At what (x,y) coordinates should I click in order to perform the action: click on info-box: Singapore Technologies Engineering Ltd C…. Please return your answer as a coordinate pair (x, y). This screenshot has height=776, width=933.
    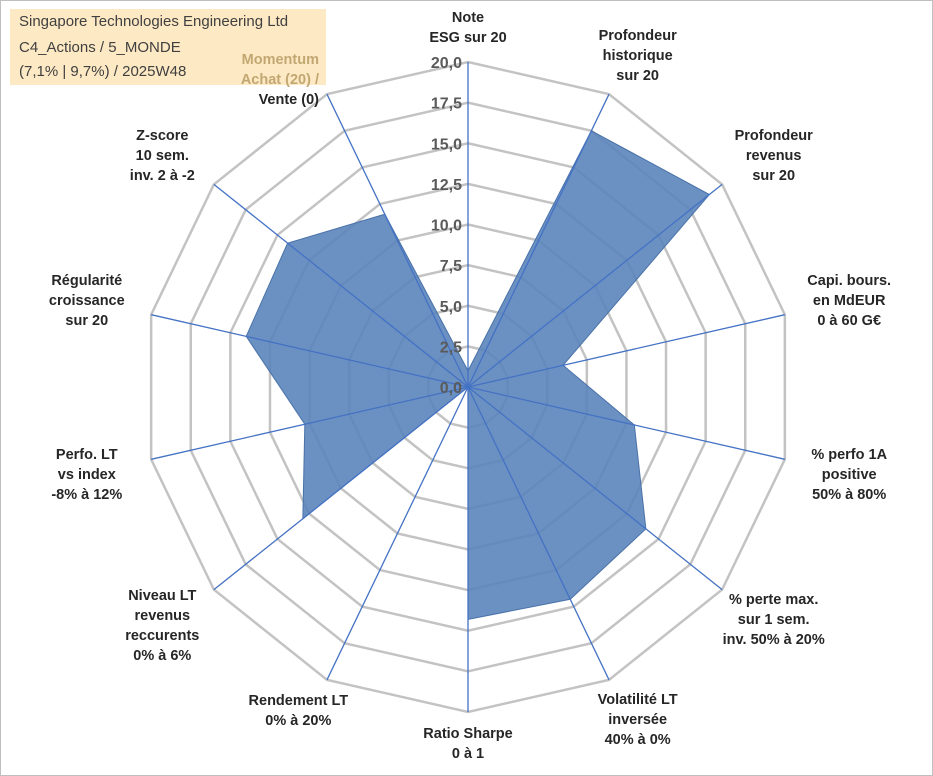
    Looking at the image, I should click on (168, 47).